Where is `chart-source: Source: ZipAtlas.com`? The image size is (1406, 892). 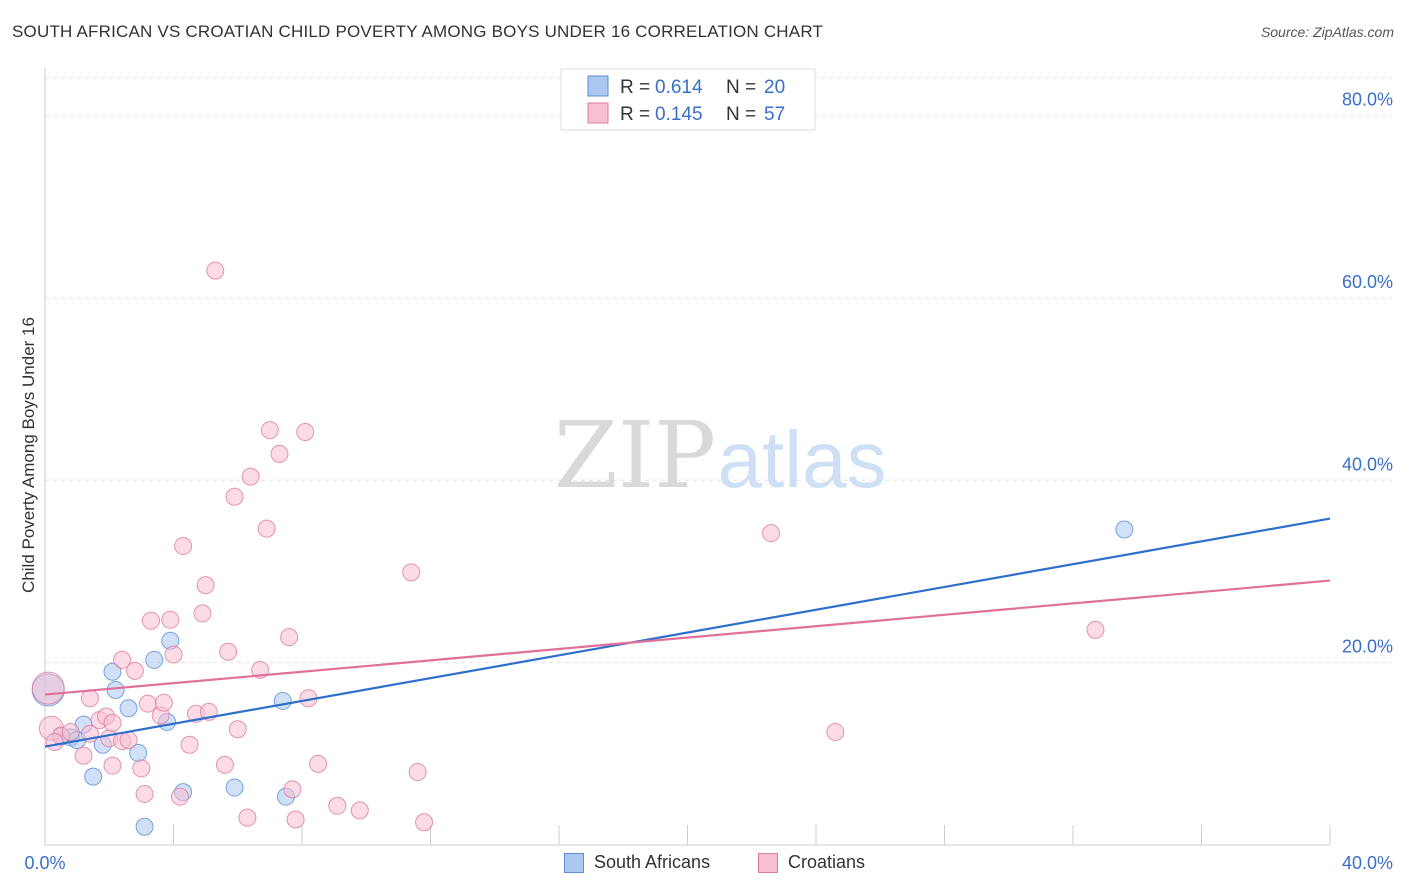 chart-source: Source: ZipAtlas.com is located at coordinates (1327, 32).